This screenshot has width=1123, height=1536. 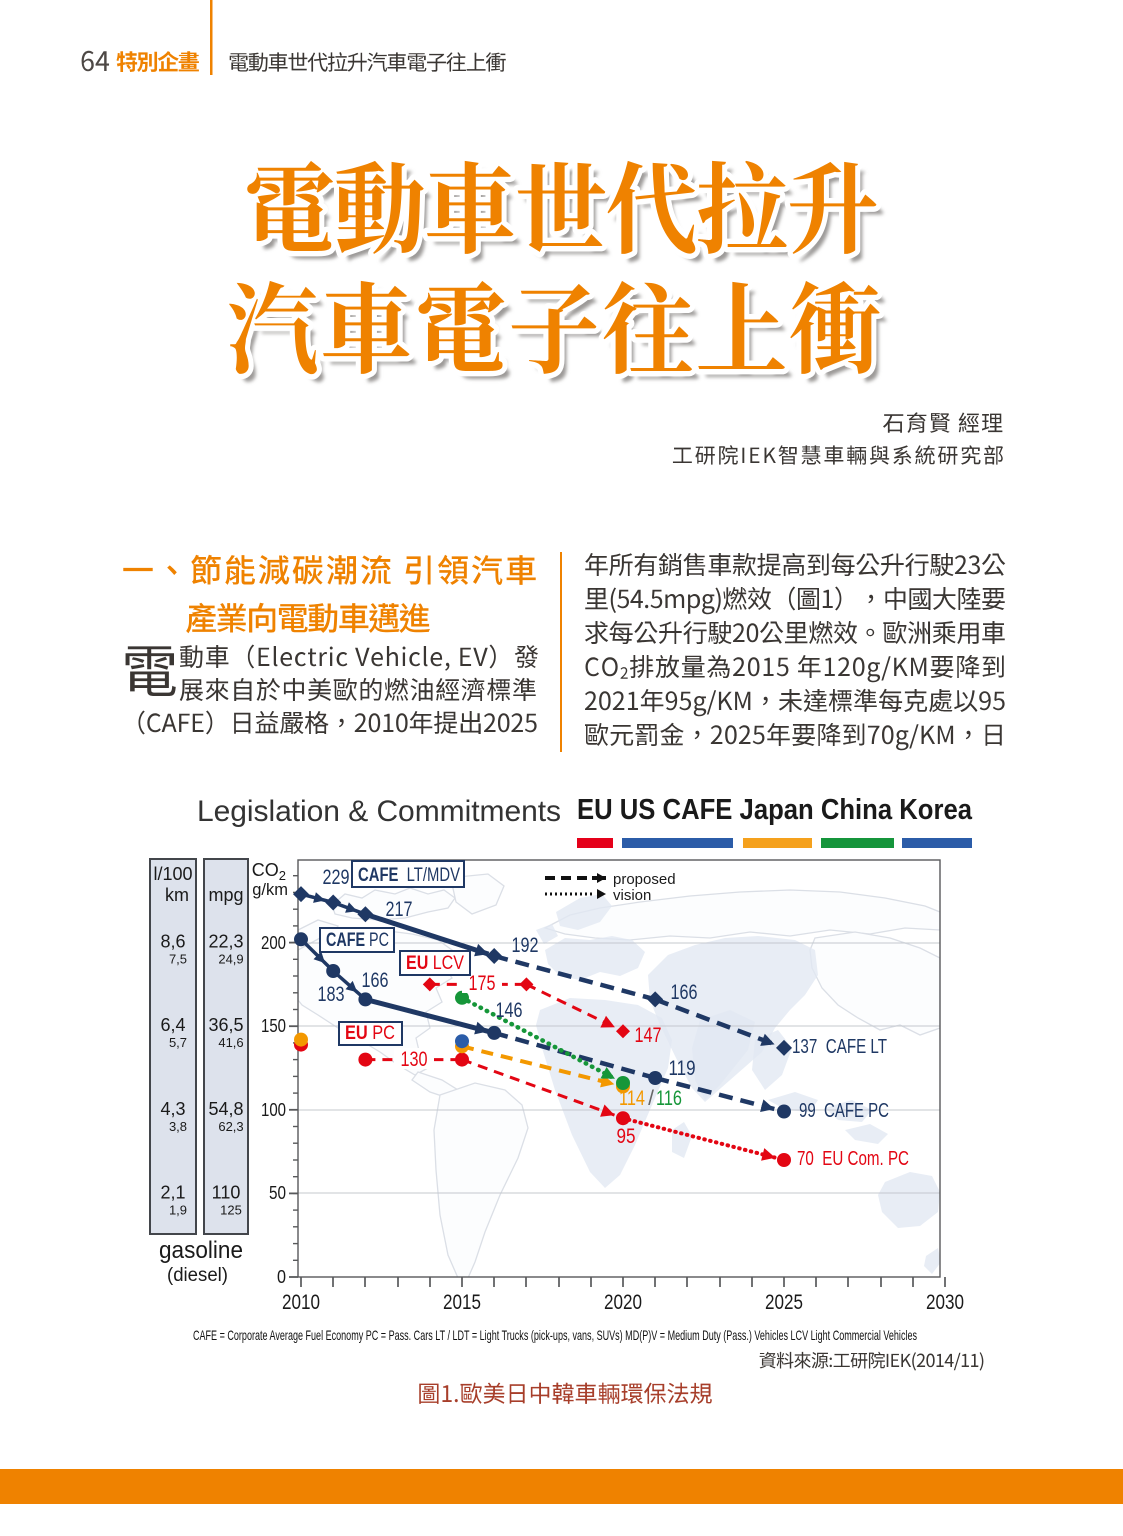 What do you see at coordinates (231, 1209) in the screenshot?
I see `svg-text: 125` at bounding box center [231, 1209].